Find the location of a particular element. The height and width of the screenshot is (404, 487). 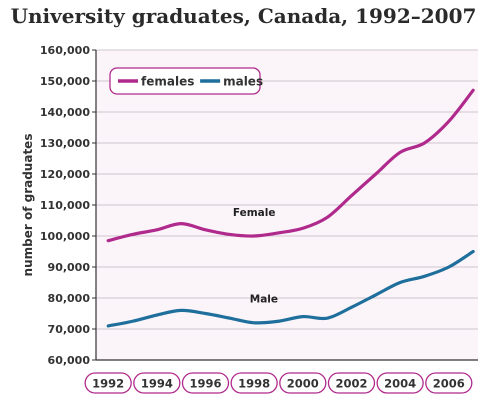

y-tick-label: 70,000 is located at coordinates (69, 329).